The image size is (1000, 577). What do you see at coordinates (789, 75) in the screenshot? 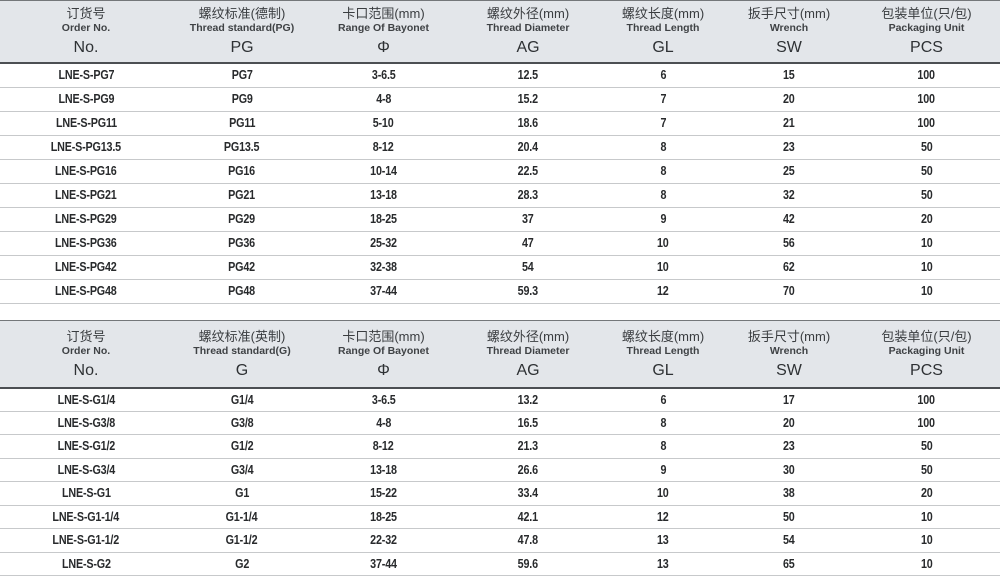
I see `cell-value: 15` at bounding box center [789, 75].